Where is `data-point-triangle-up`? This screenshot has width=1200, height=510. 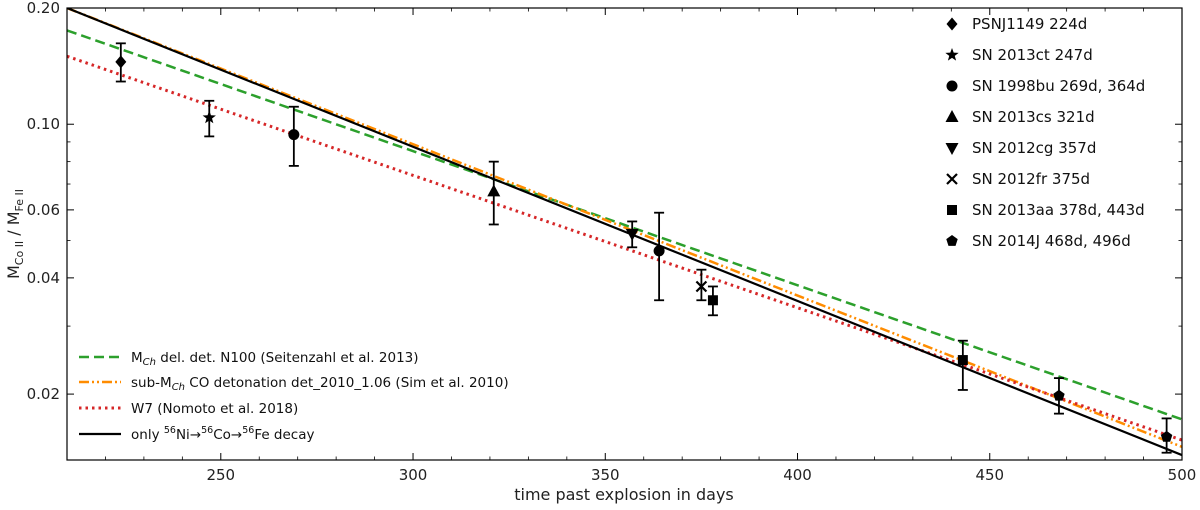 data-point-triangle-up is located at coordinates (494, 190).